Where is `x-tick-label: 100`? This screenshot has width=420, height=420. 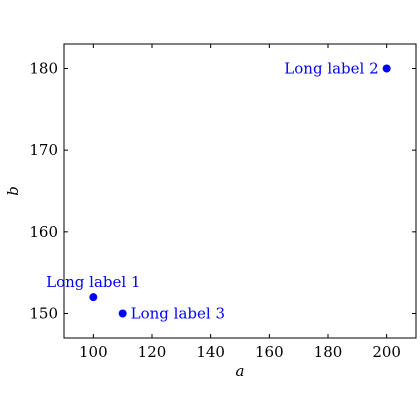
x-tick-label: 100 is located at coordinates (93, 352).